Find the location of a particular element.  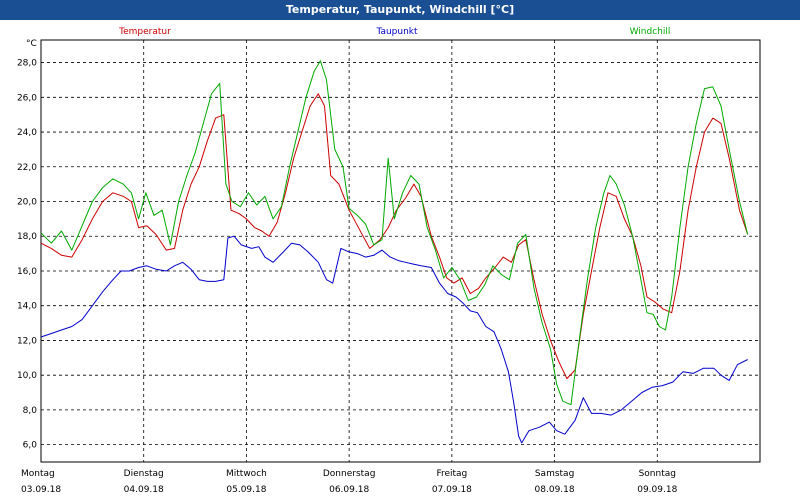

day-date-label: 04.09.18 is located at coordinates (144, 490).